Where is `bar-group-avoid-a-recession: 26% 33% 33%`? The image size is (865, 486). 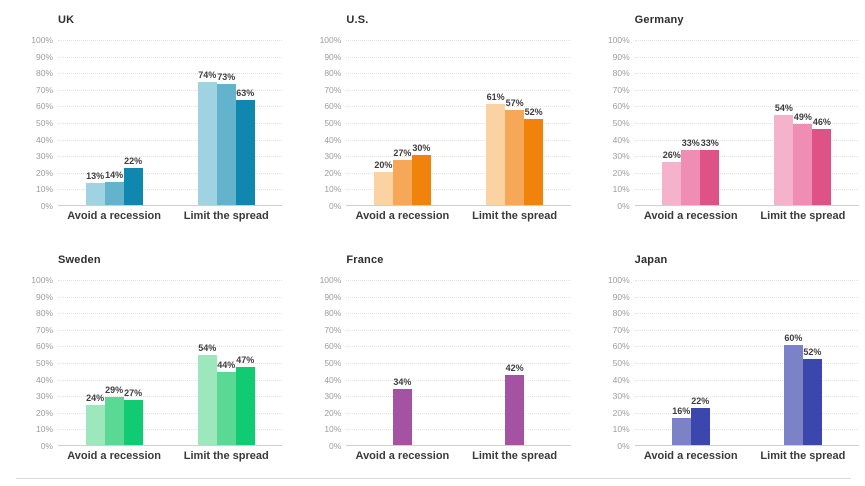
bar-group-avoid-a-recession: 26% 33% 33% is located at coordinates (691, 122).